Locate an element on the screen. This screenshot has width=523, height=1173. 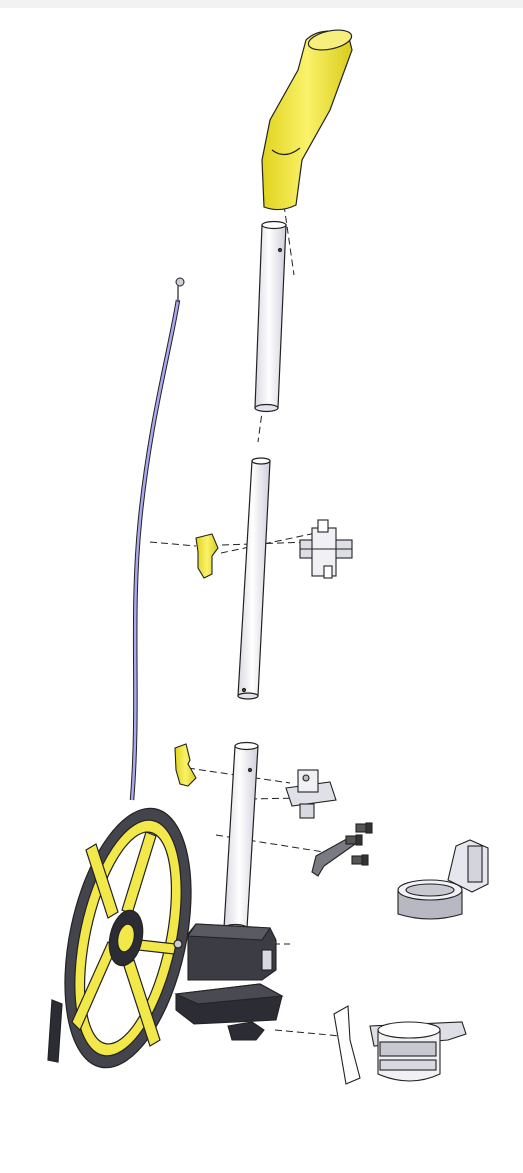
cable is located at coordinates (157, 539).